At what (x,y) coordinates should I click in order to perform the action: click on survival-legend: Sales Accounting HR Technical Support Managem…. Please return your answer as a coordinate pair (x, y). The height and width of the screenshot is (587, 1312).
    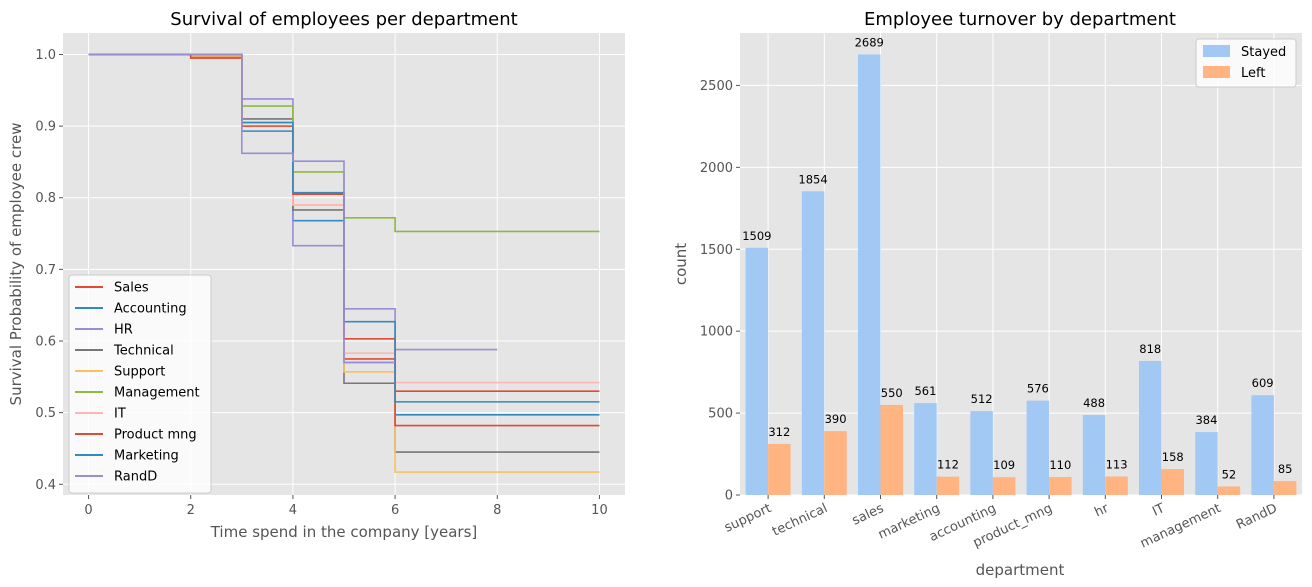
    Looking at the image, I should click on (140, 384).